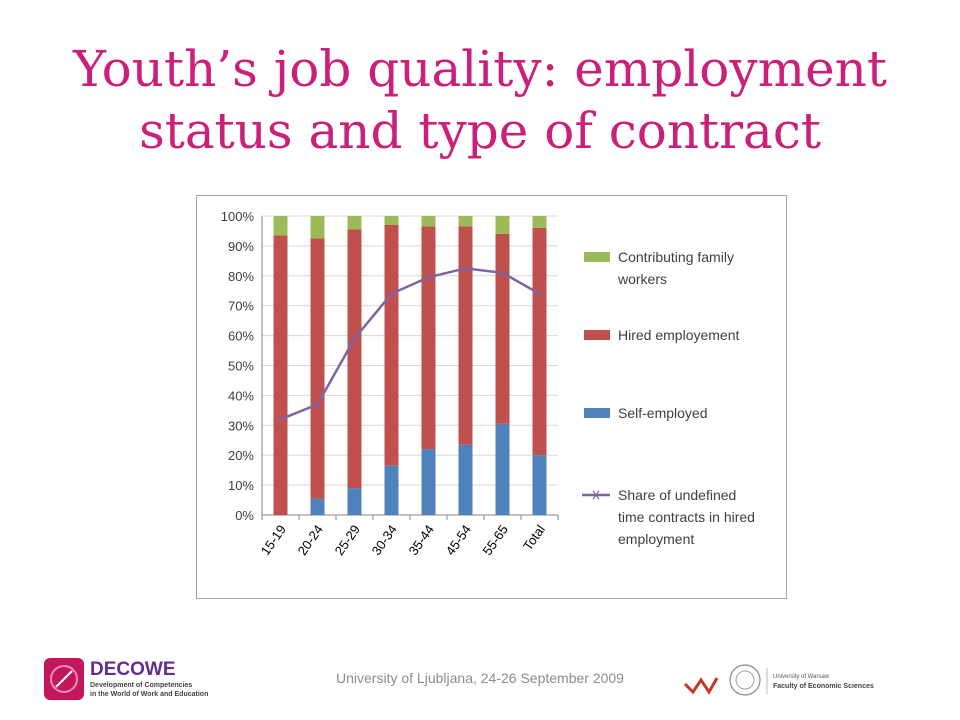 Image resolution: width=960 pixels, height=720 pixels. Describe the element at coordinates (663, 413) in the screenshot. I see `legend-label: Self-employed` at that location.